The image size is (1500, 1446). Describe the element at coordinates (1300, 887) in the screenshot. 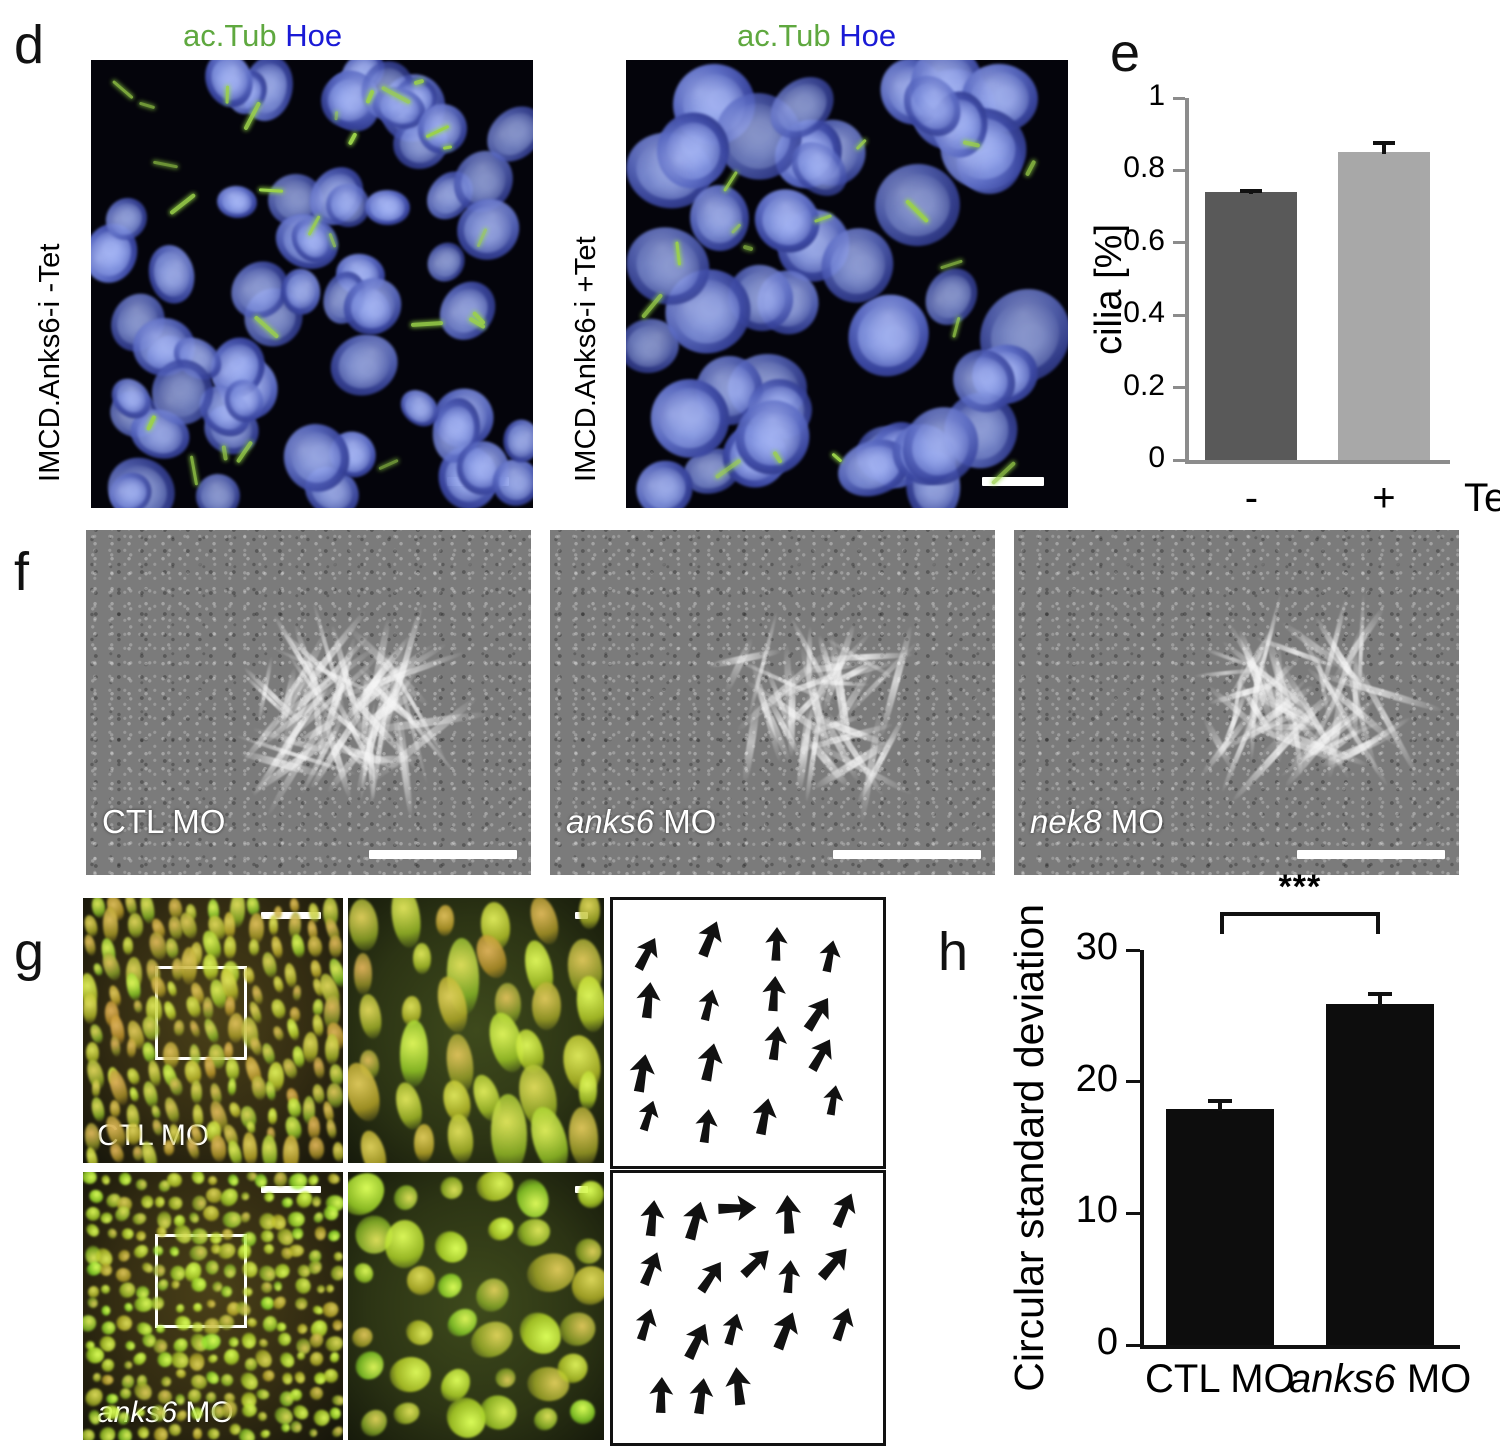

I see `significance-stars: ***` at that location.